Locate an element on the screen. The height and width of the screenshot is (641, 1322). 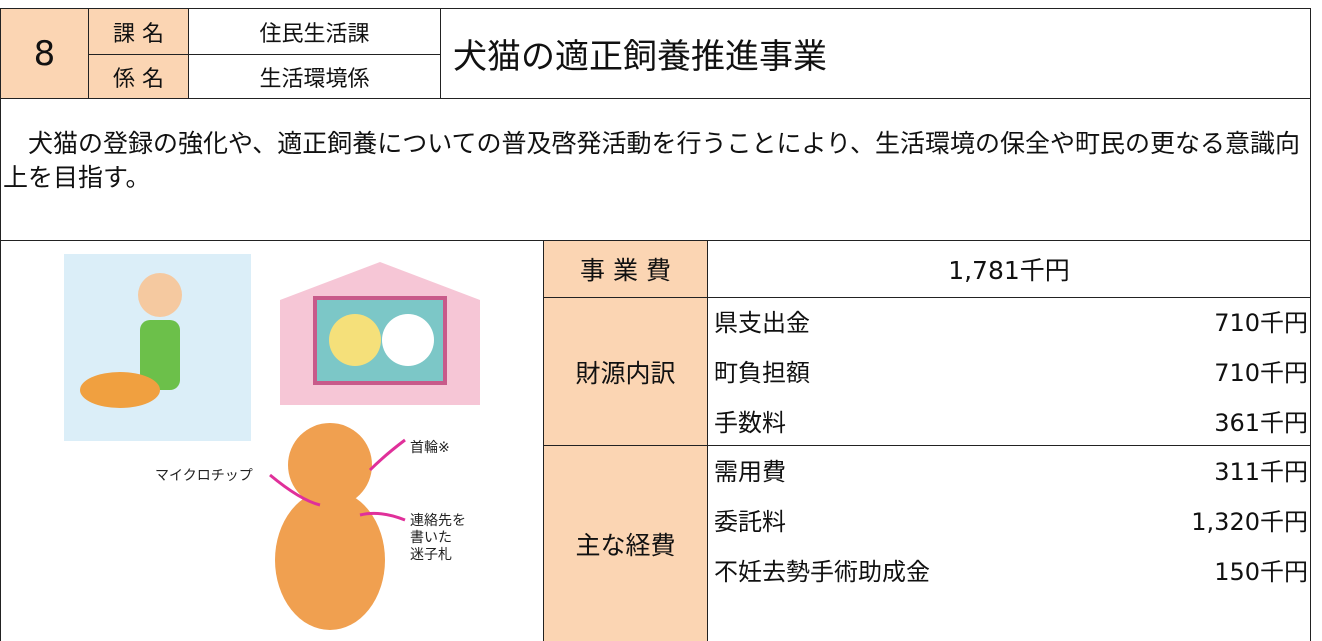
title-cell: 犬猫の適正飼養推進事業 is located at coordinates (875, 53).